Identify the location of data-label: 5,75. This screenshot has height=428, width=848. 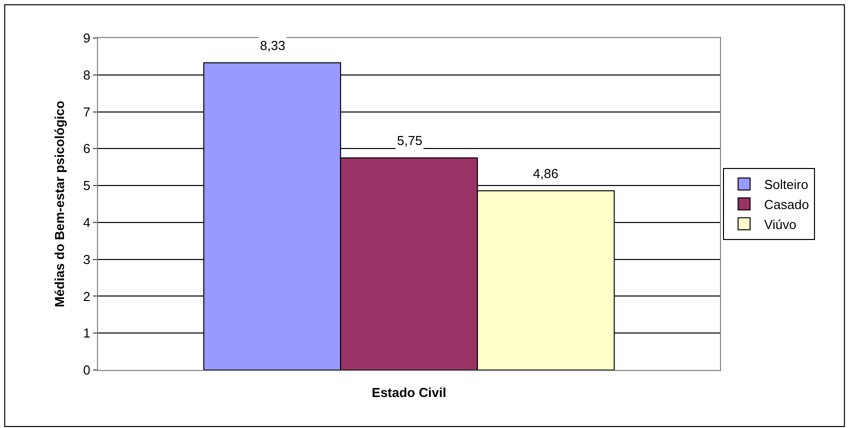
(409, 140).